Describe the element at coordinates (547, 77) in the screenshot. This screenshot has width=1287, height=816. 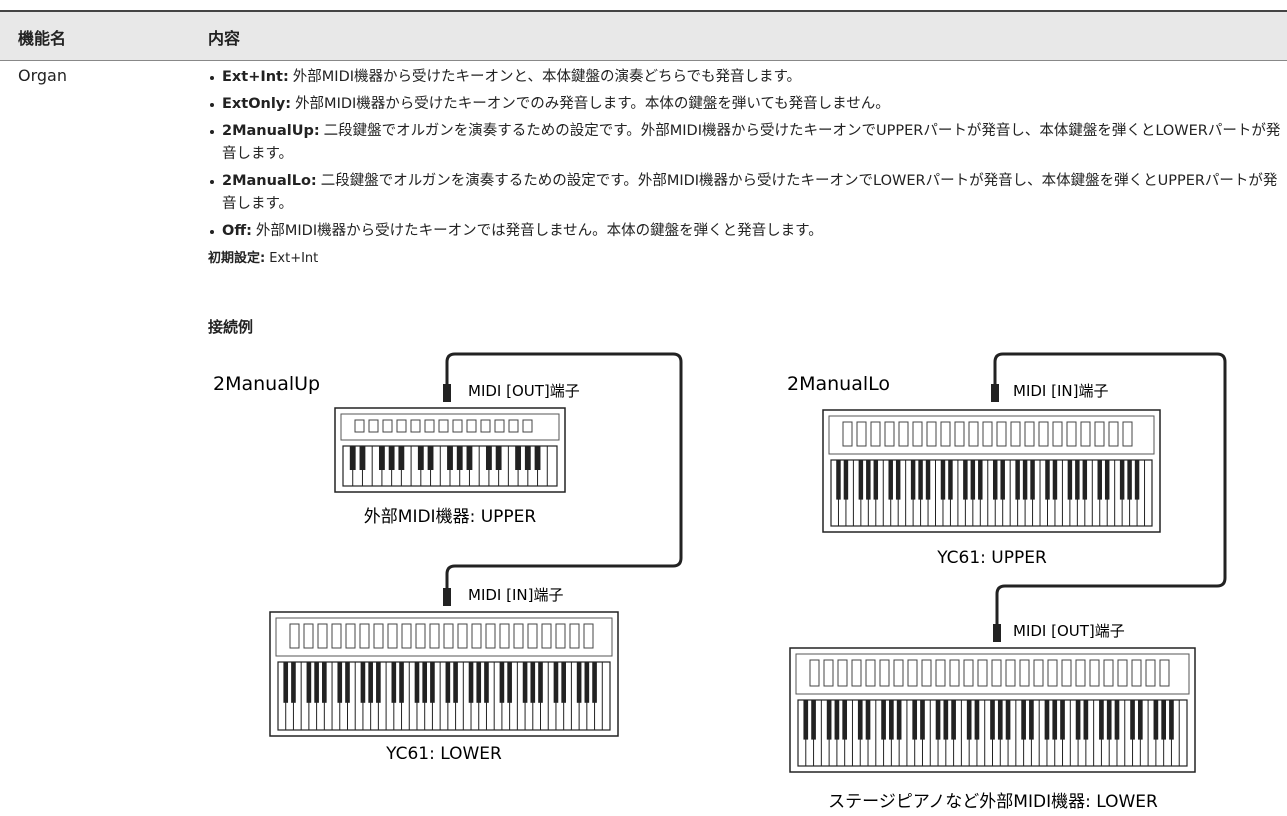
I see `item-text: 外部MIDI機器から受けたキーオンと、本体鍵盤の演奏どちらでも発音します。` at that location.